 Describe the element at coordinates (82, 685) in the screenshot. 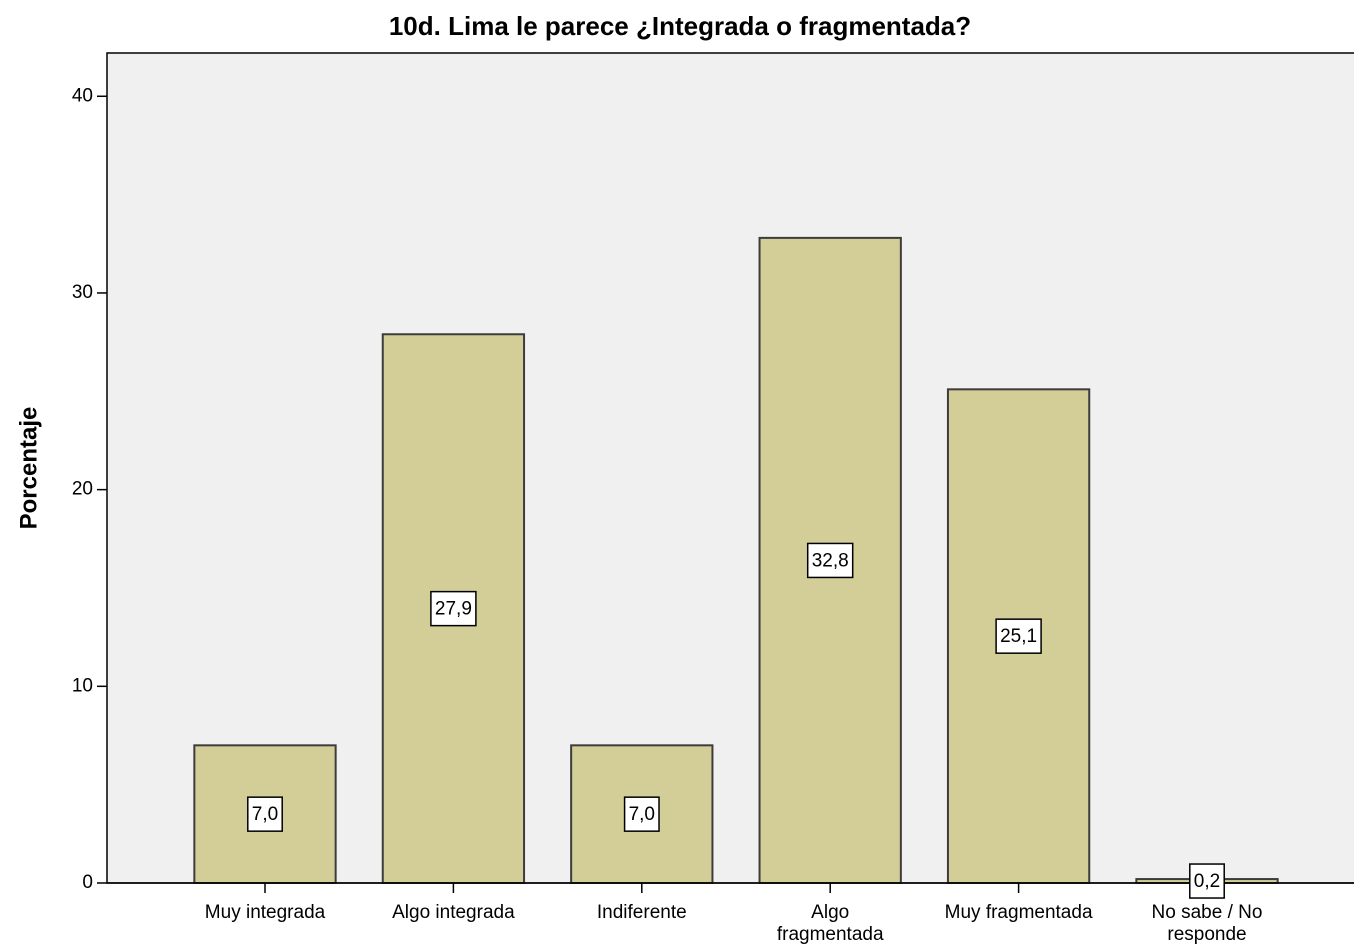

I see `y-tick-label: 10` at that location.